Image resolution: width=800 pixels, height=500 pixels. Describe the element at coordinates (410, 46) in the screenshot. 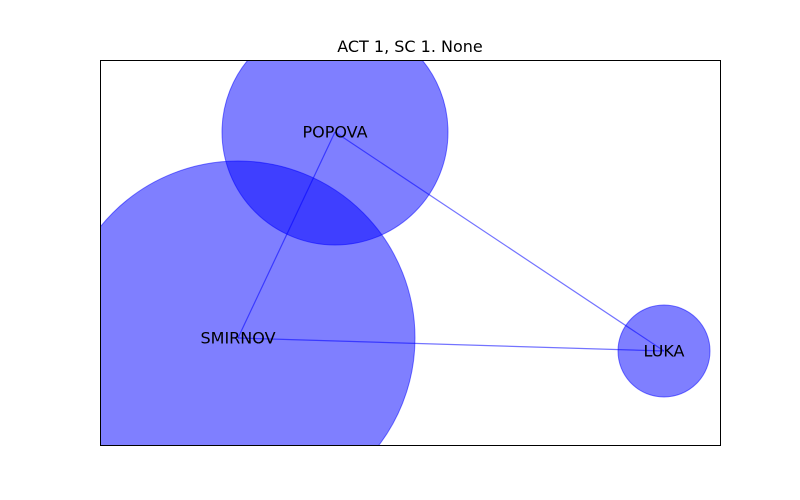

I see `figure-title: ACT 1, SC 1. None` at that location.